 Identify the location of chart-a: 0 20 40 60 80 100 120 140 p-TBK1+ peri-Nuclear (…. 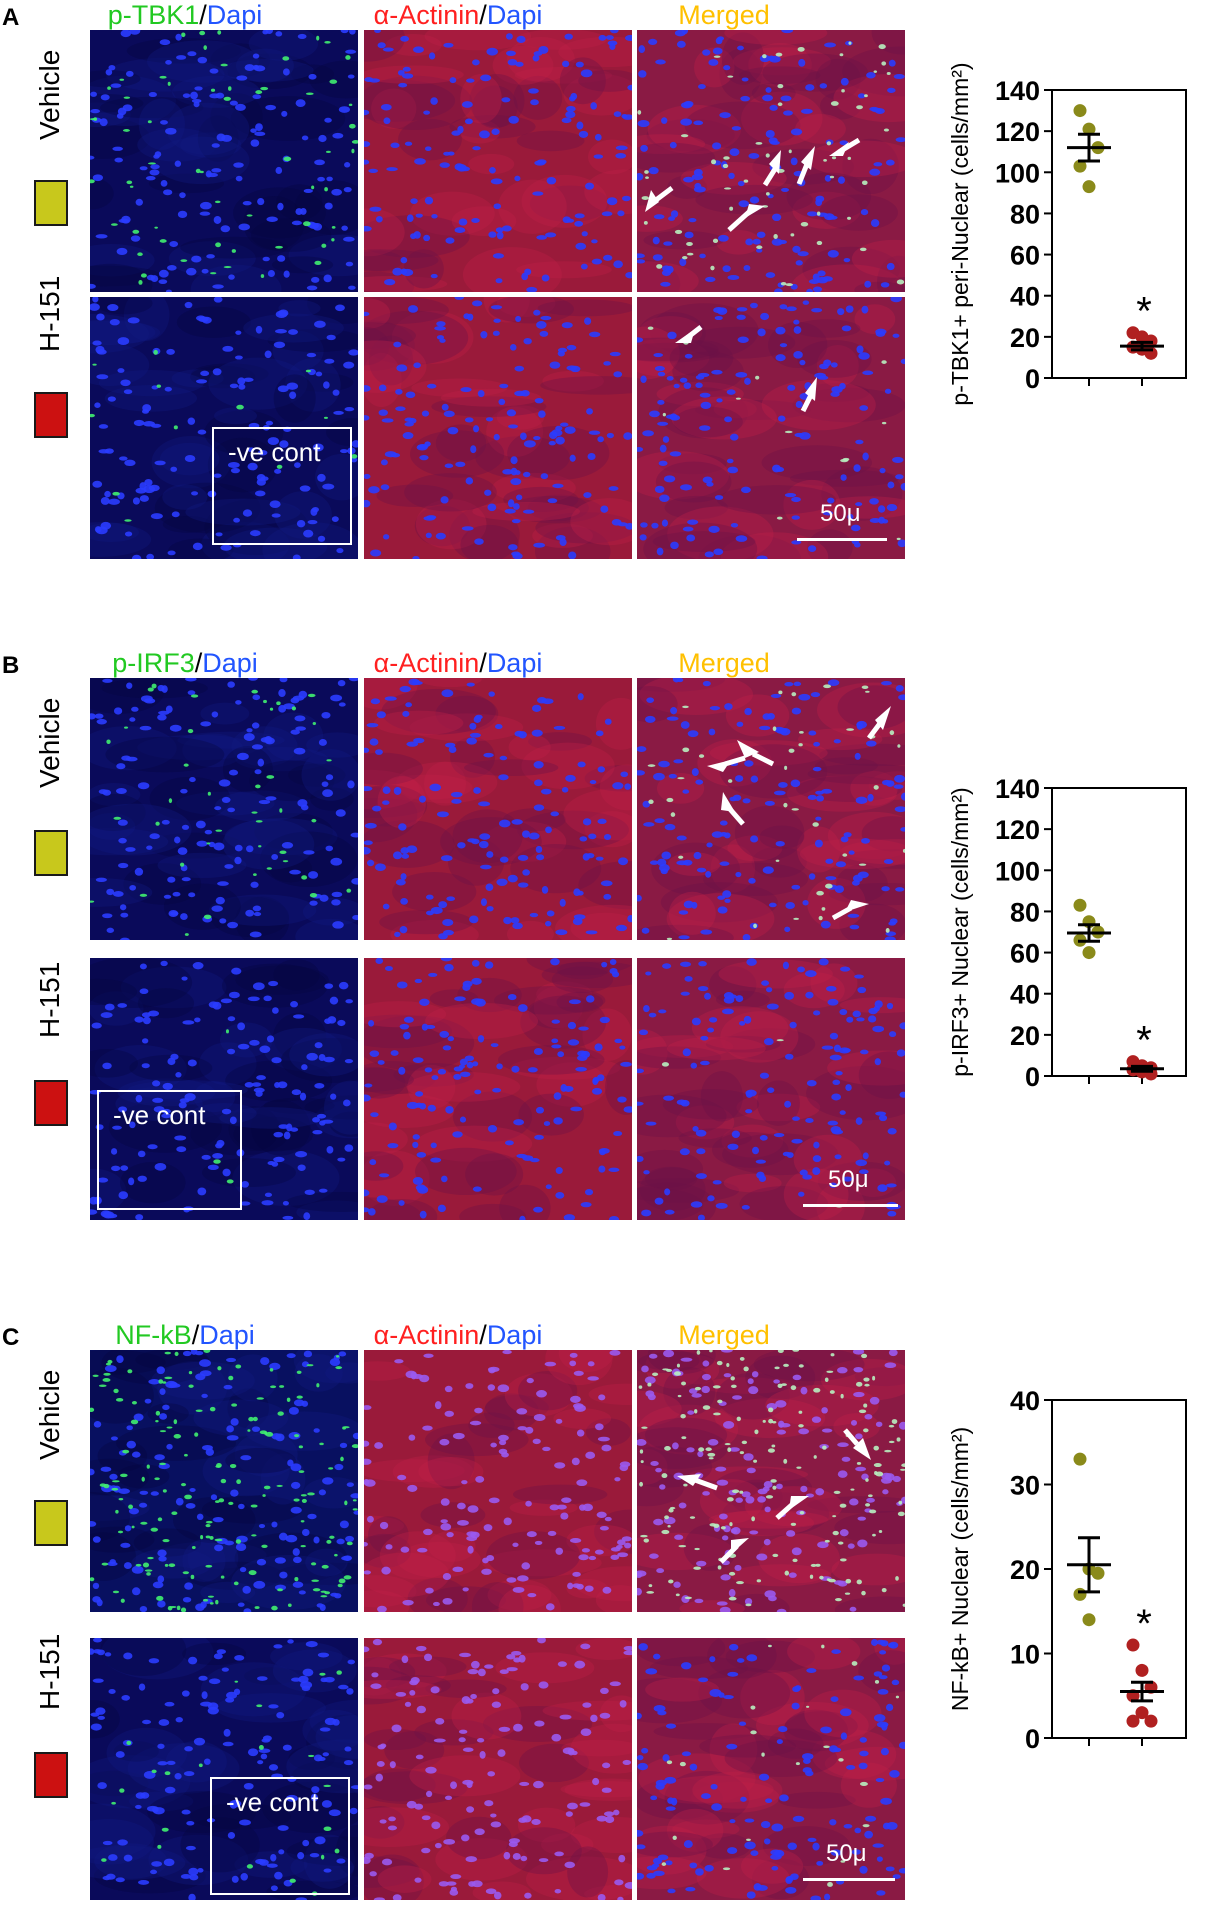
(1067, 234).